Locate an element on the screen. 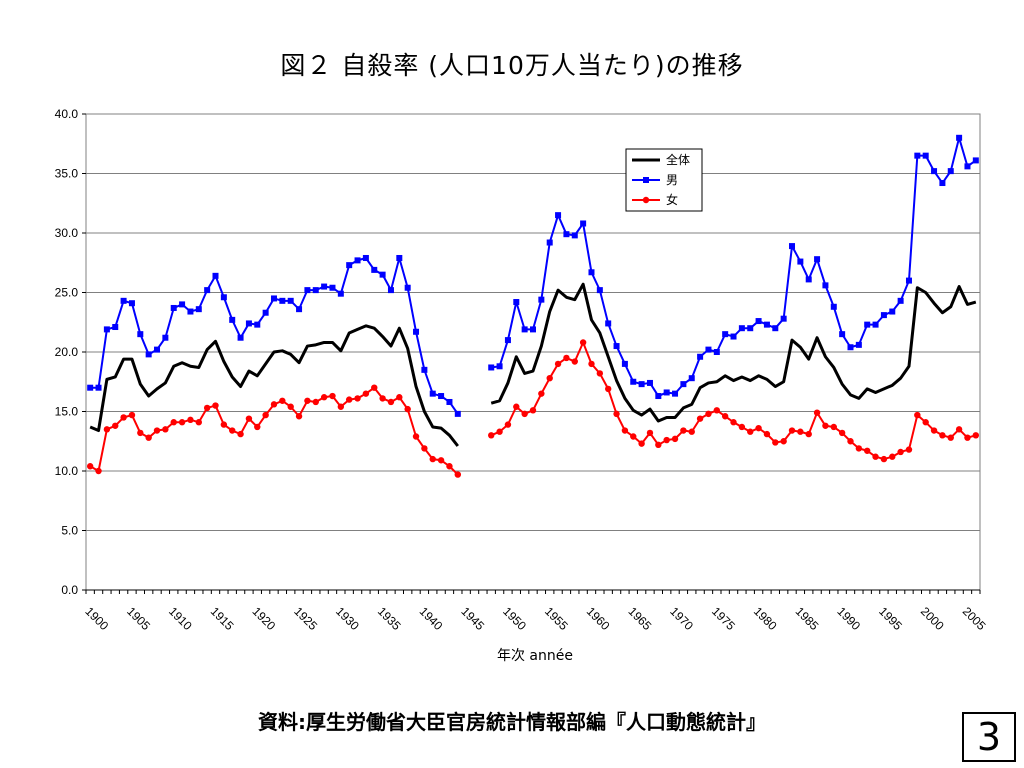 The width and height of the screenshot is (1024, 768). y-tick-label: 0.0 is located at coordinates (69, 590).